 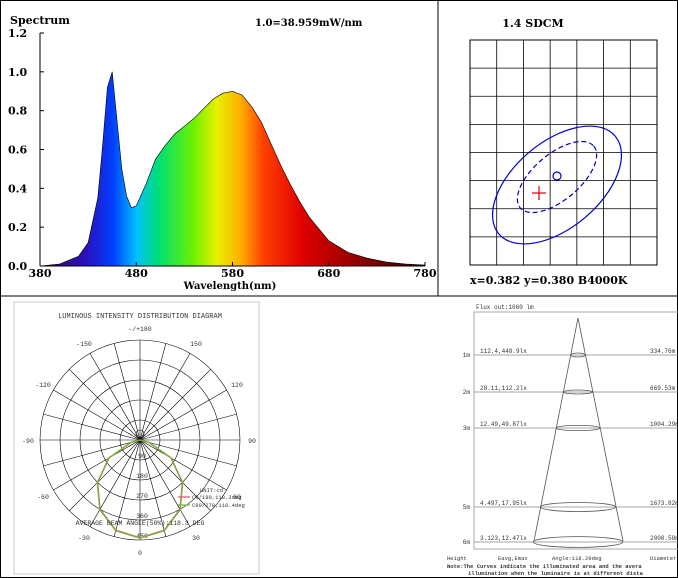 I want to click on polar-angle-label: 120, so click(x=237, y=385).